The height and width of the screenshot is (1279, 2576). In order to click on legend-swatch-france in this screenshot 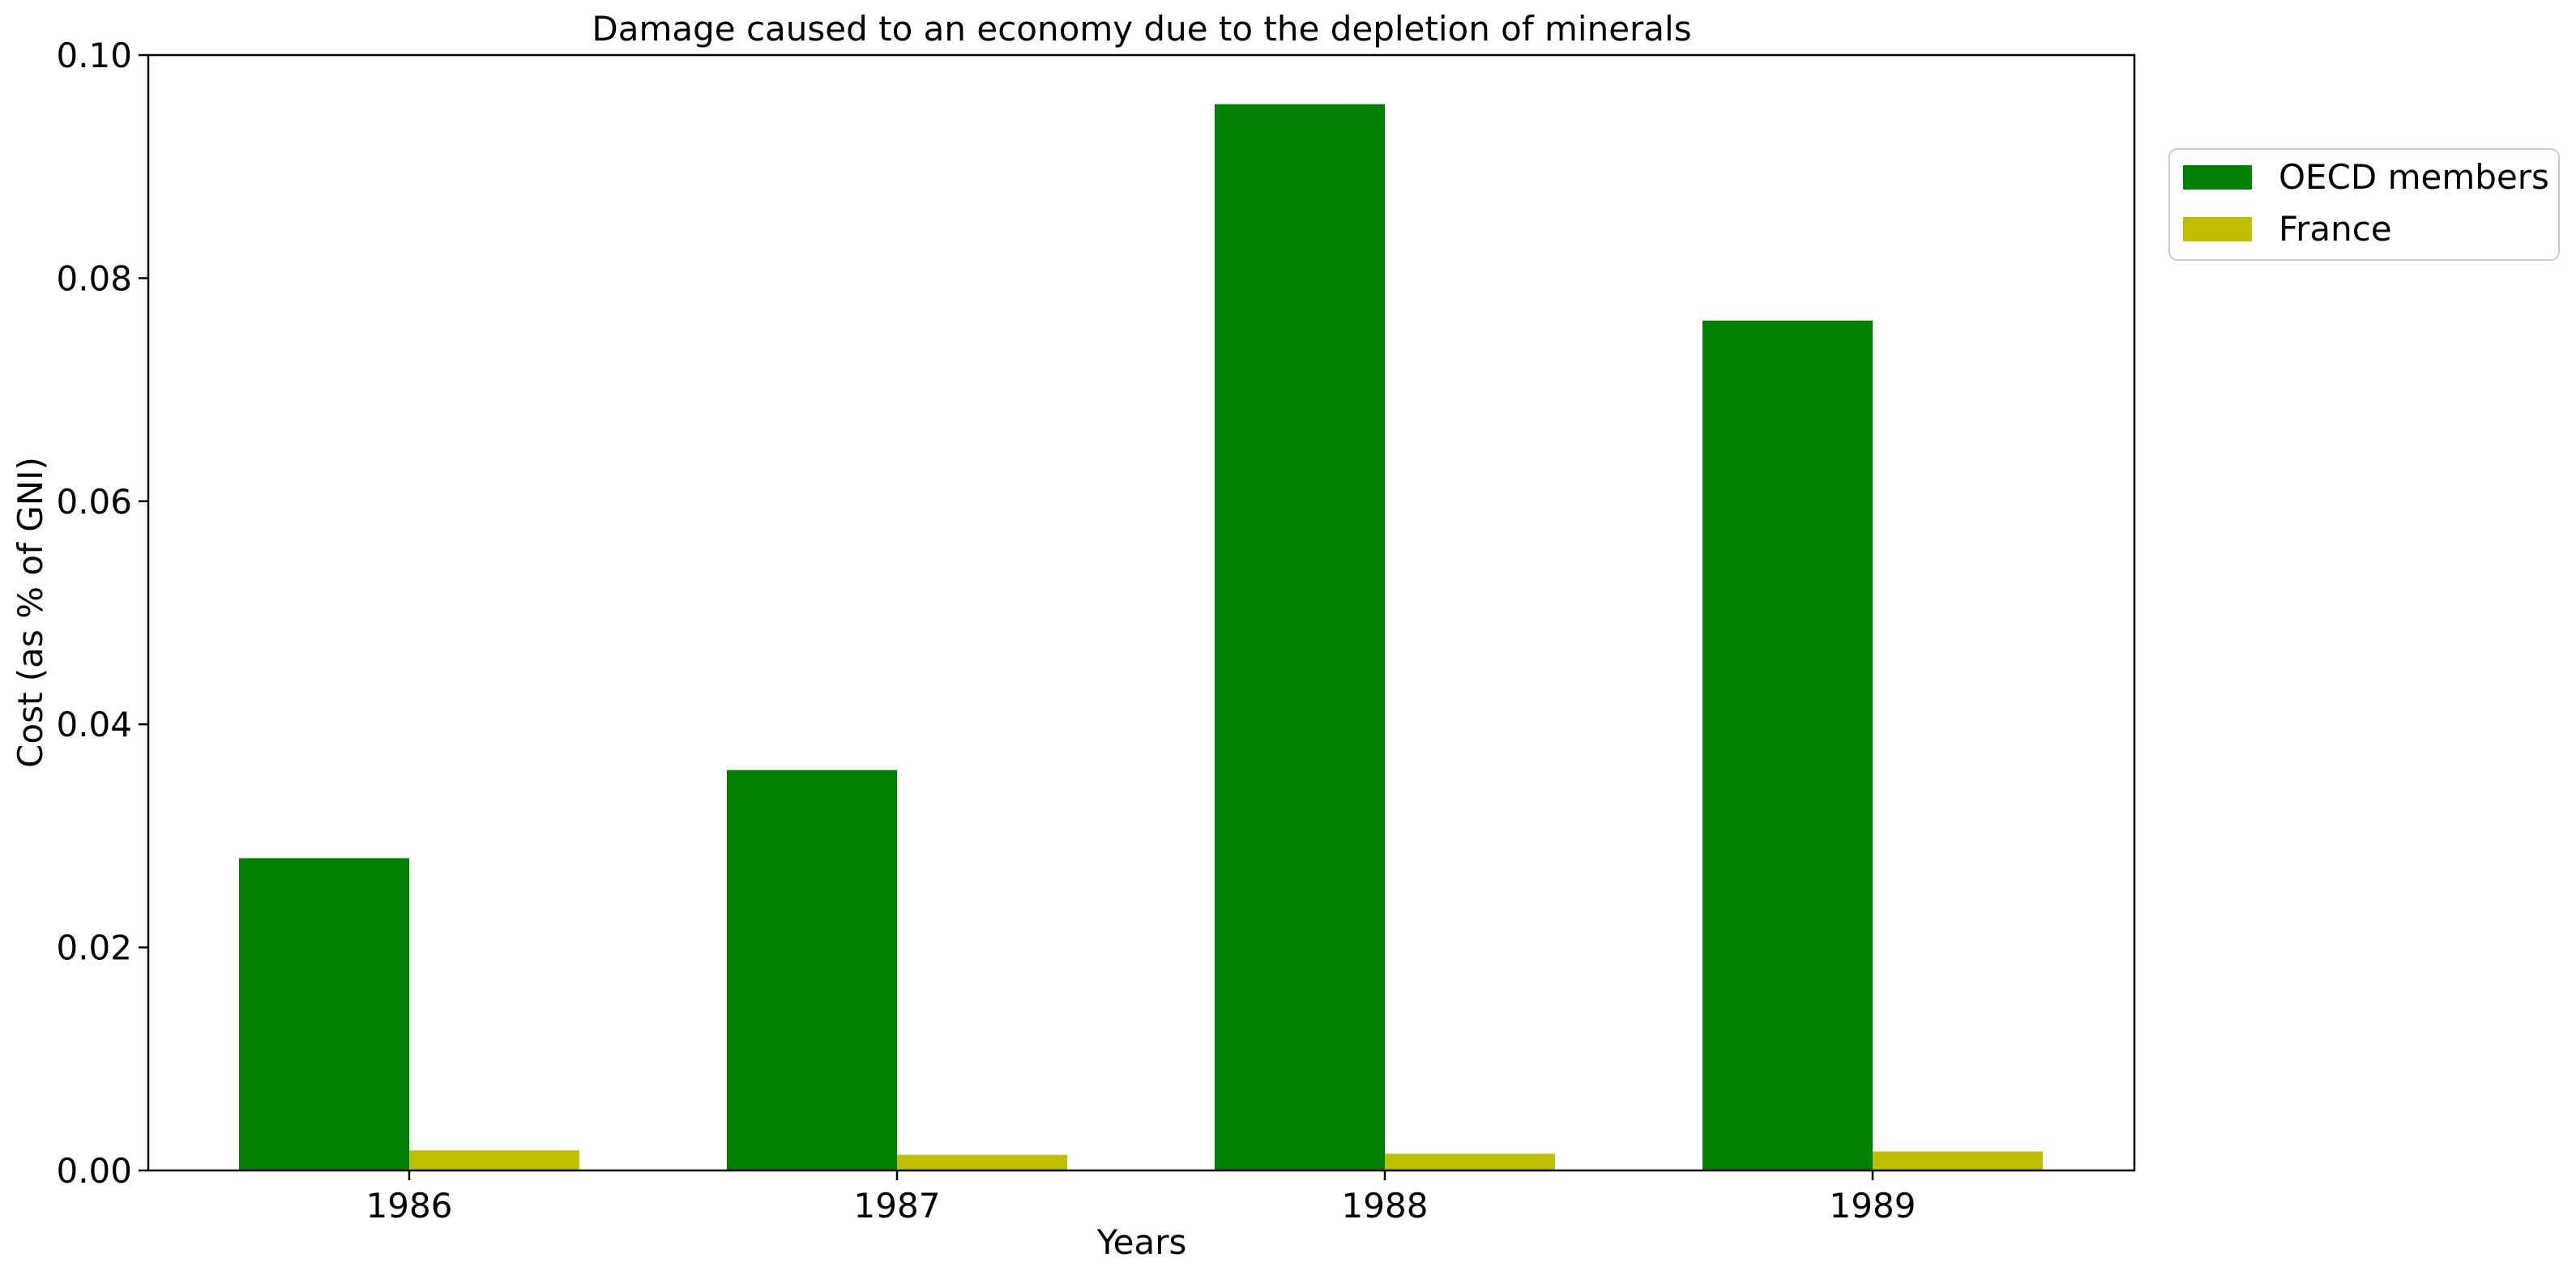, I will do `click(2217, 229)`.